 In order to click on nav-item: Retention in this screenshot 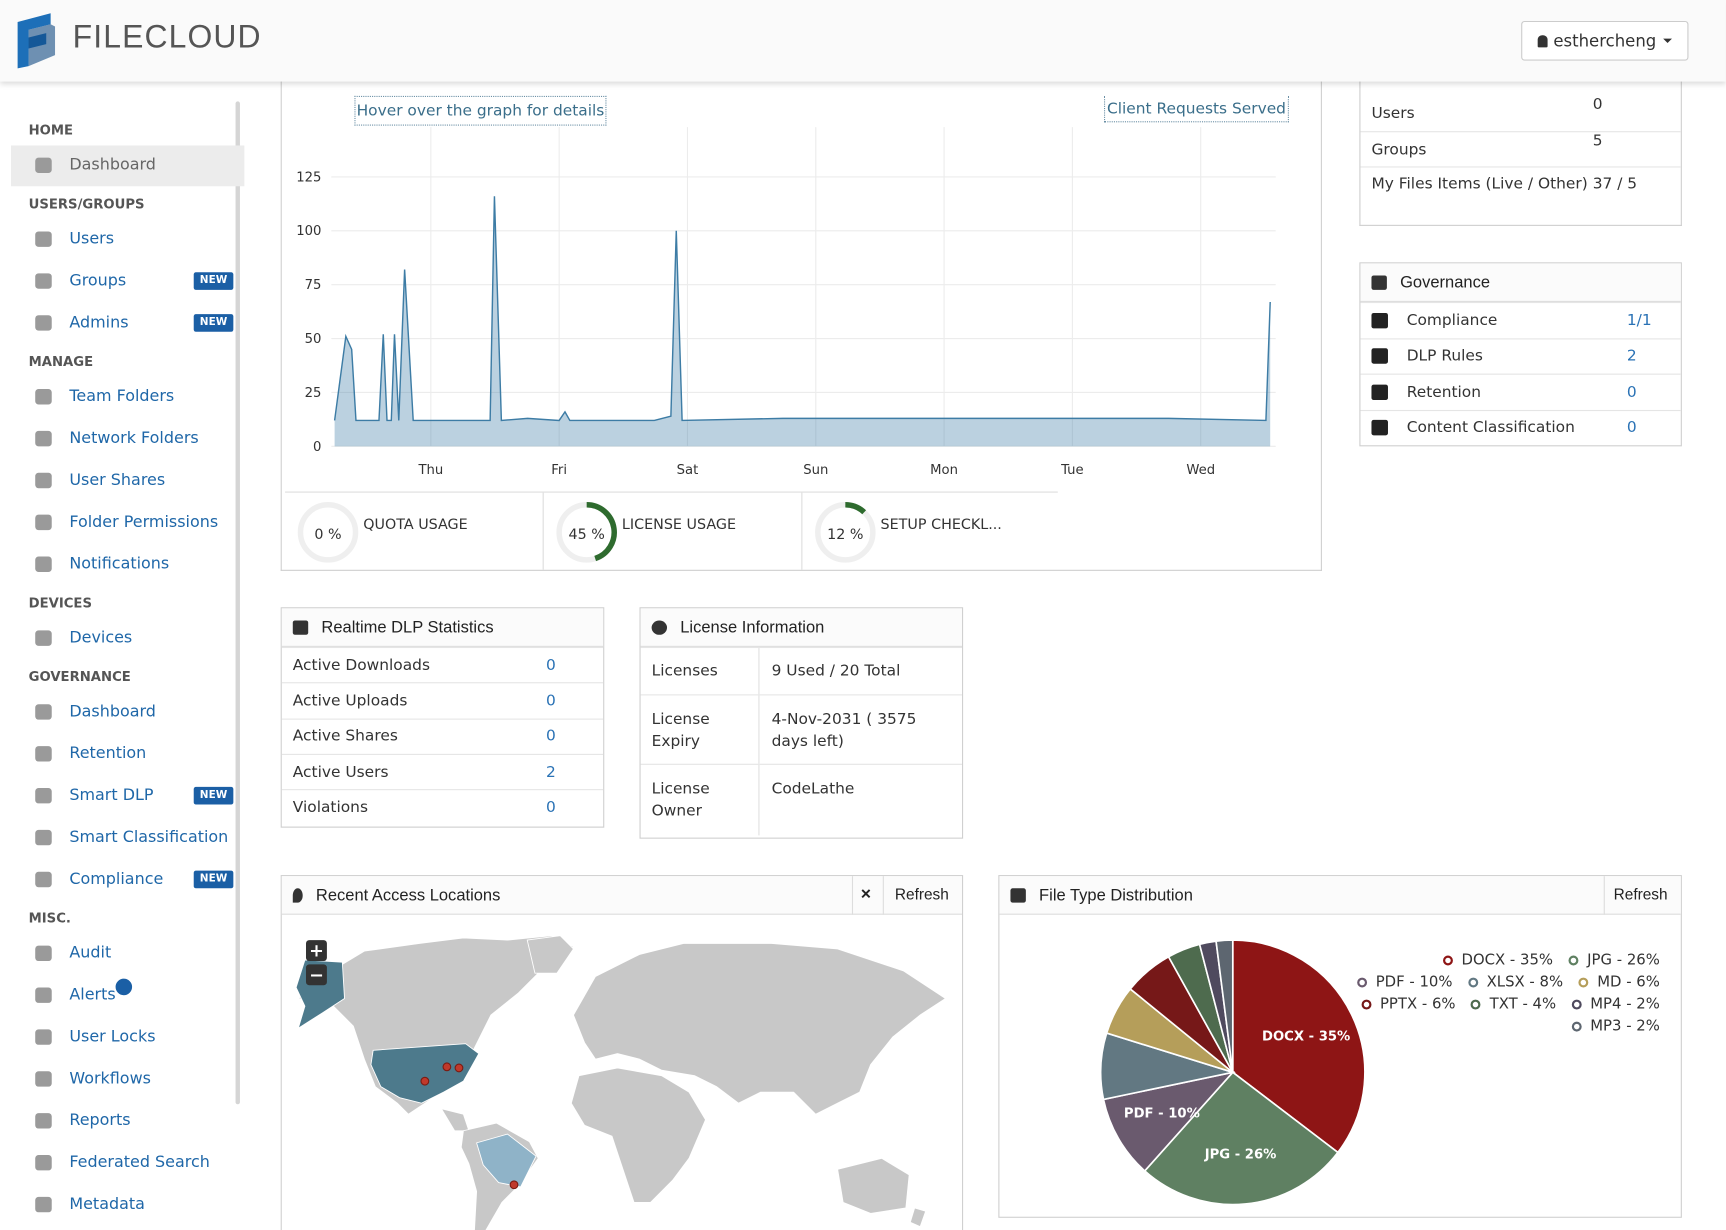, I will do `click(108, 754)`.